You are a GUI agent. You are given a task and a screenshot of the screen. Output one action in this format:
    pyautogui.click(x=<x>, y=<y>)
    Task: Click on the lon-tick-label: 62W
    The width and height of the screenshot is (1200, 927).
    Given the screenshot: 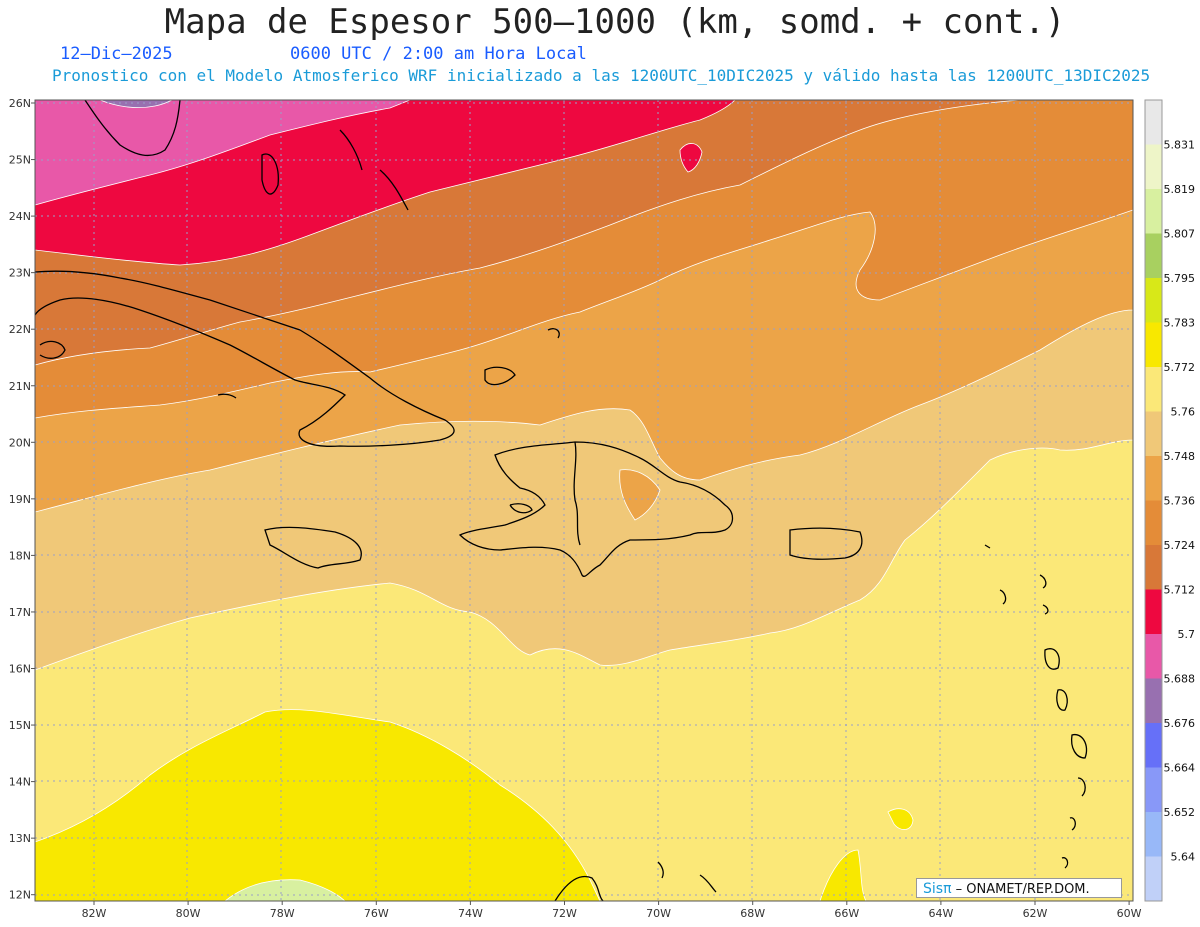 What is the action you would take?
    pyautogui.click(x=1035, y=913)
    